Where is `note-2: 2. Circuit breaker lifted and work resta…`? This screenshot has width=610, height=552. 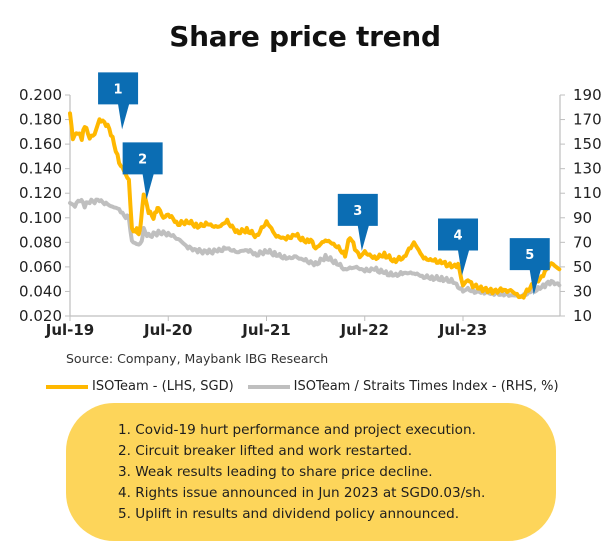 note-2: 2. Circuit breaker lifted and work resta… is located at coordinates (265, 451).